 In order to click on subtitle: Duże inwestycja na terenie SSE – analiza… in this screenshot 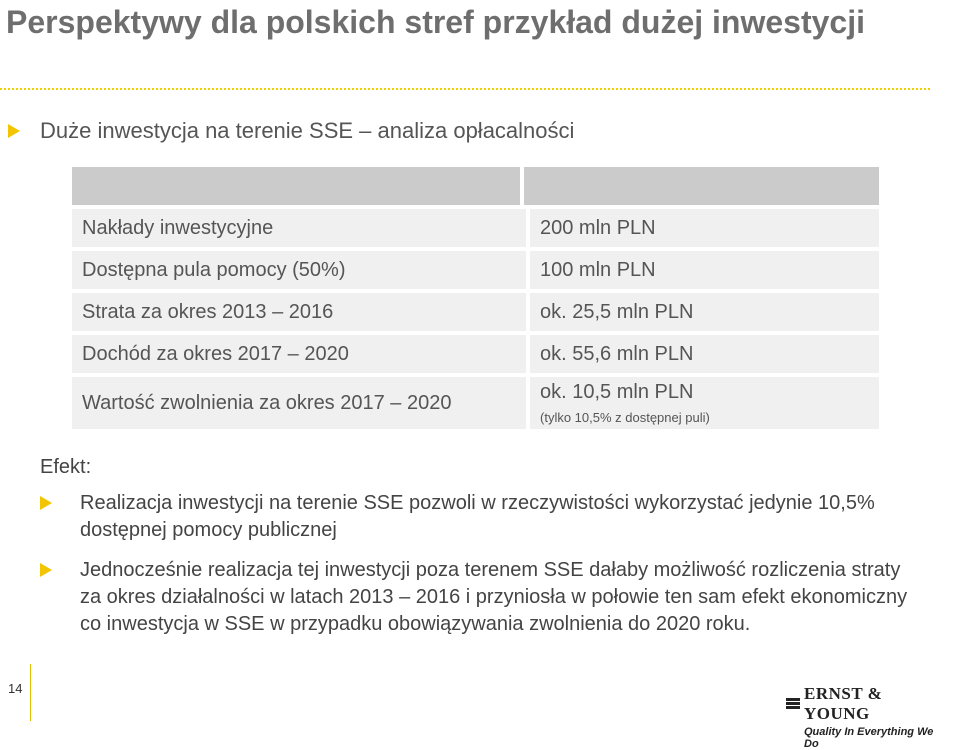, I will do `click(291, 131)`.